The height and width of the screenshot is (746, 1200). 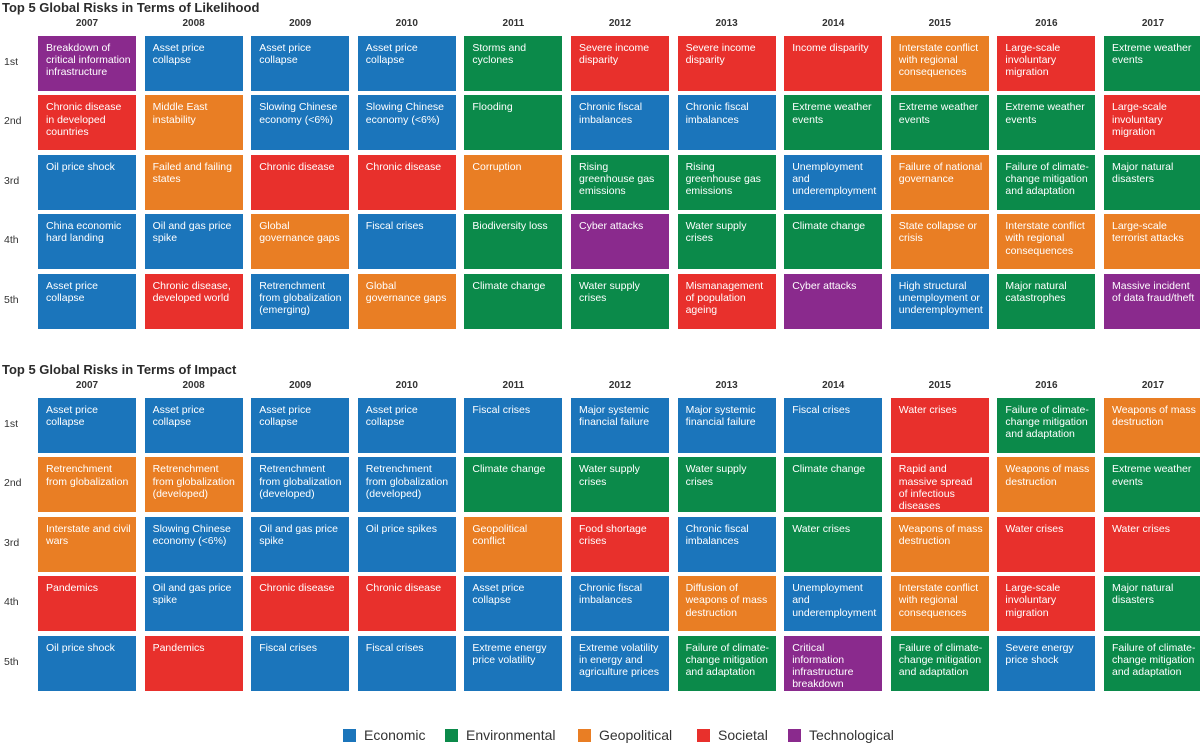 I want to click on year-label-likelihood-2010: 2010, so click(x=406, y=23).